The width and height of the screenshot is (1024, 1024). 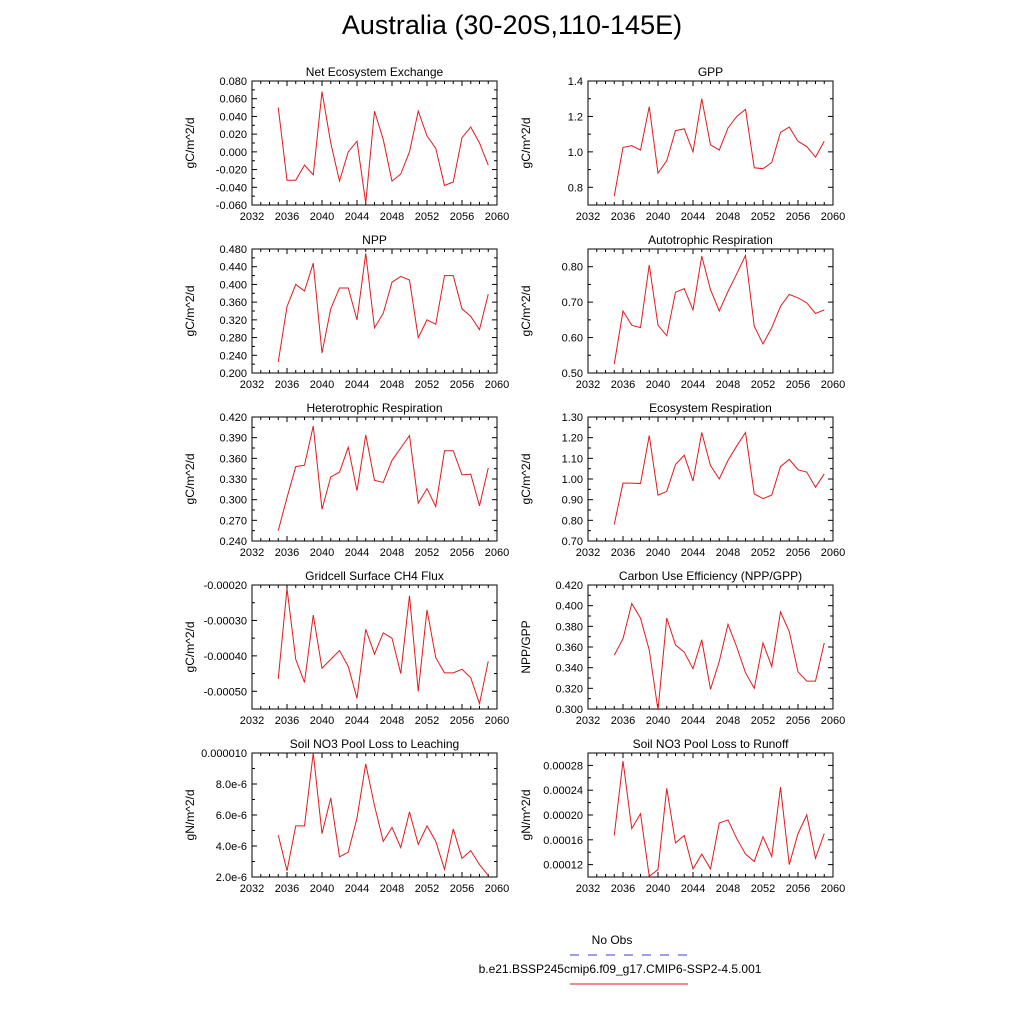 What do you see at coordinates (233, 521) in the screenshot?
I see `y-tick-label: 0.270` at bounding box center [233, 521].